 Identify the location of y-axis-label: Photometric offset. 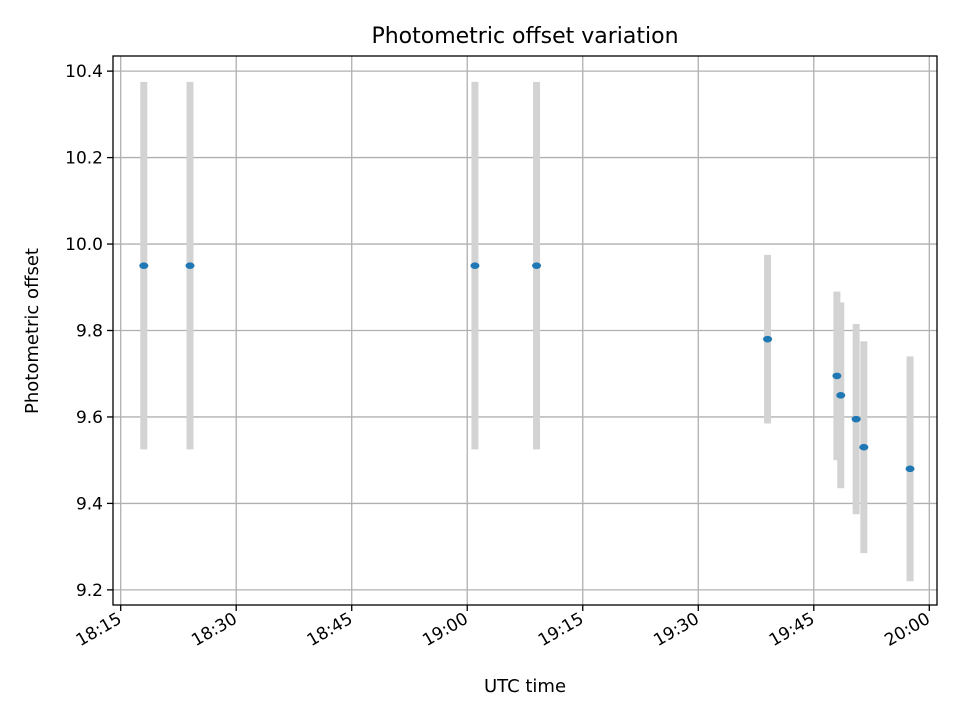
(32, 331).